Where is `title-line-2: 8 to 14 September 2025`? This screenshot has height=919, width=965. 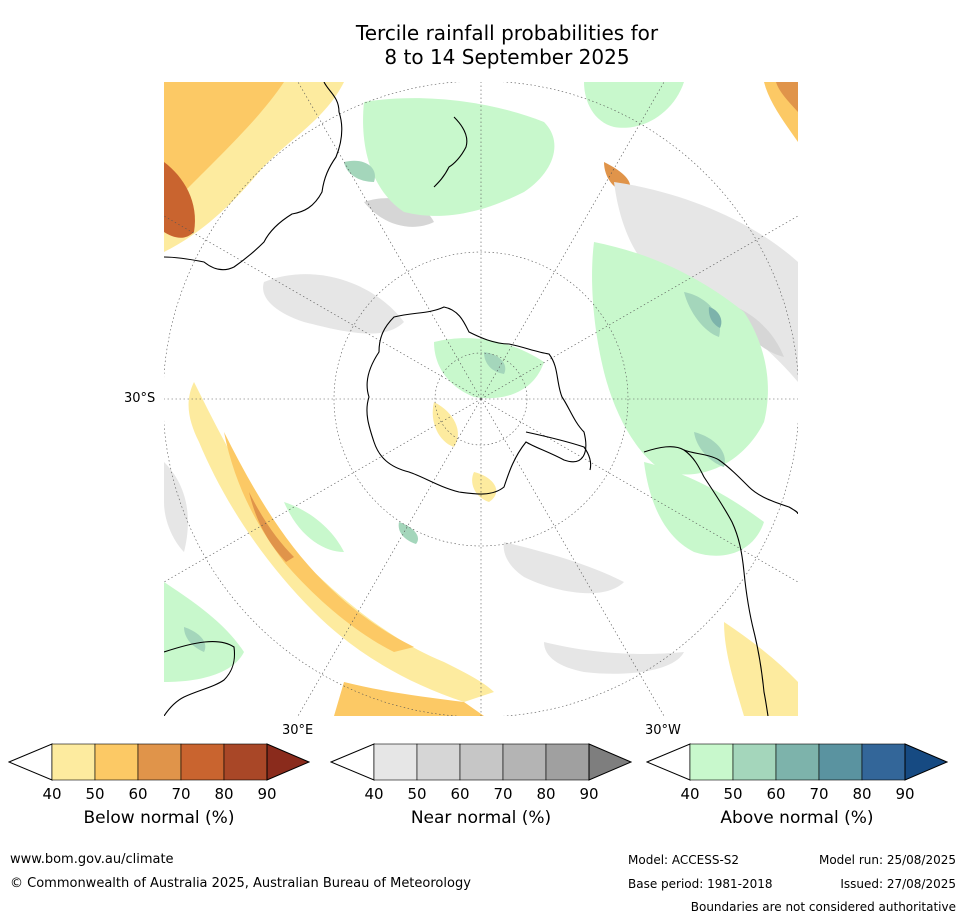
title-line-2: 8 to 14 September 2025 is located at coordinates (507, 57).